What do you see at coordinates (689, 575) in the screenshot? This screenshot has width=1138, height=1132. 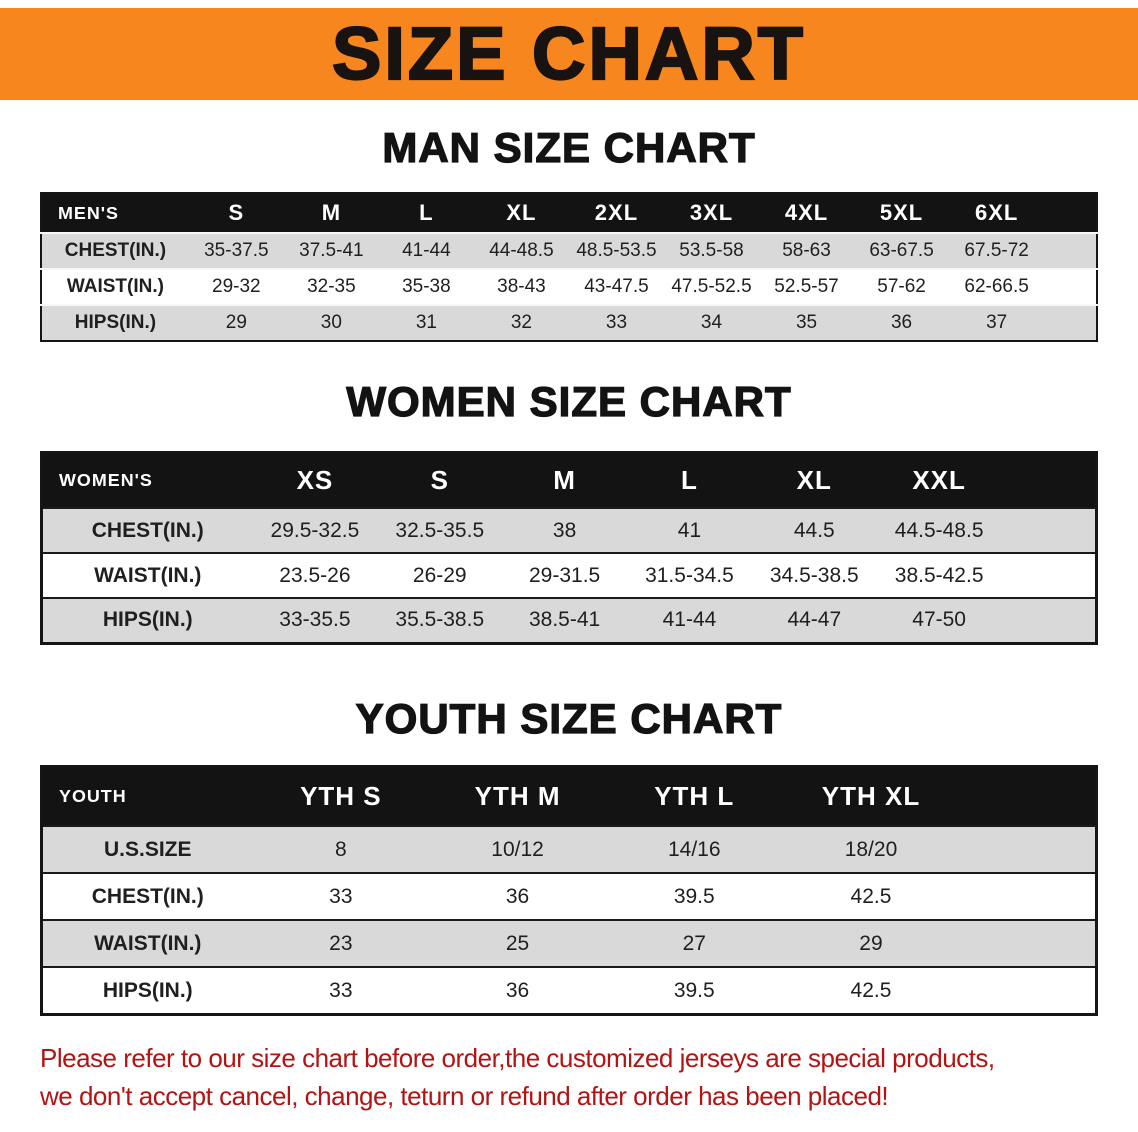 I see `size-cell: 31.5-34.5` at bounding box center [689, 575].